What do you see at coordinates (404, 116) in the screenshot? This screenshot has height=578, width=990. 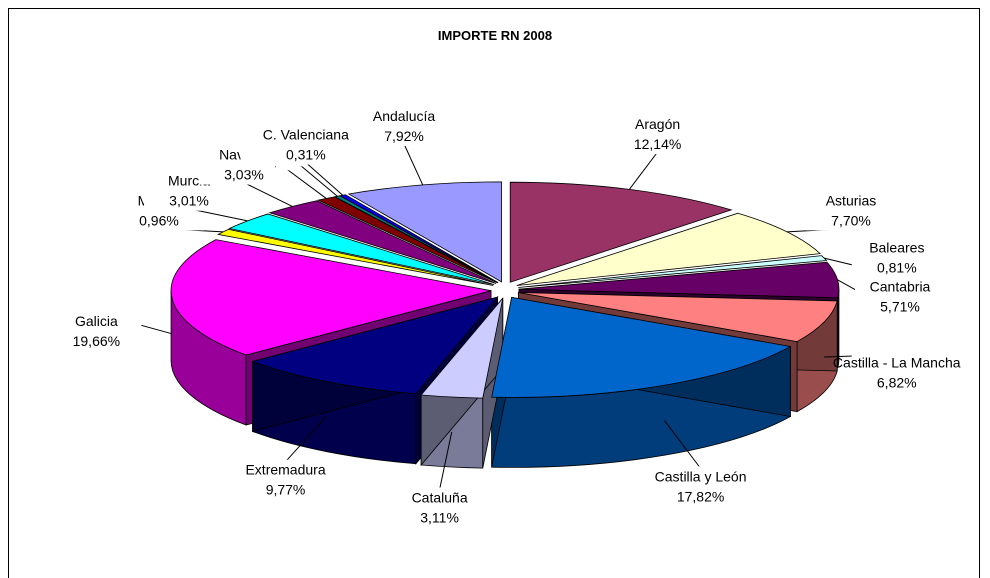 I see `category-label: Andalucía` at bounding box center [404, 116].